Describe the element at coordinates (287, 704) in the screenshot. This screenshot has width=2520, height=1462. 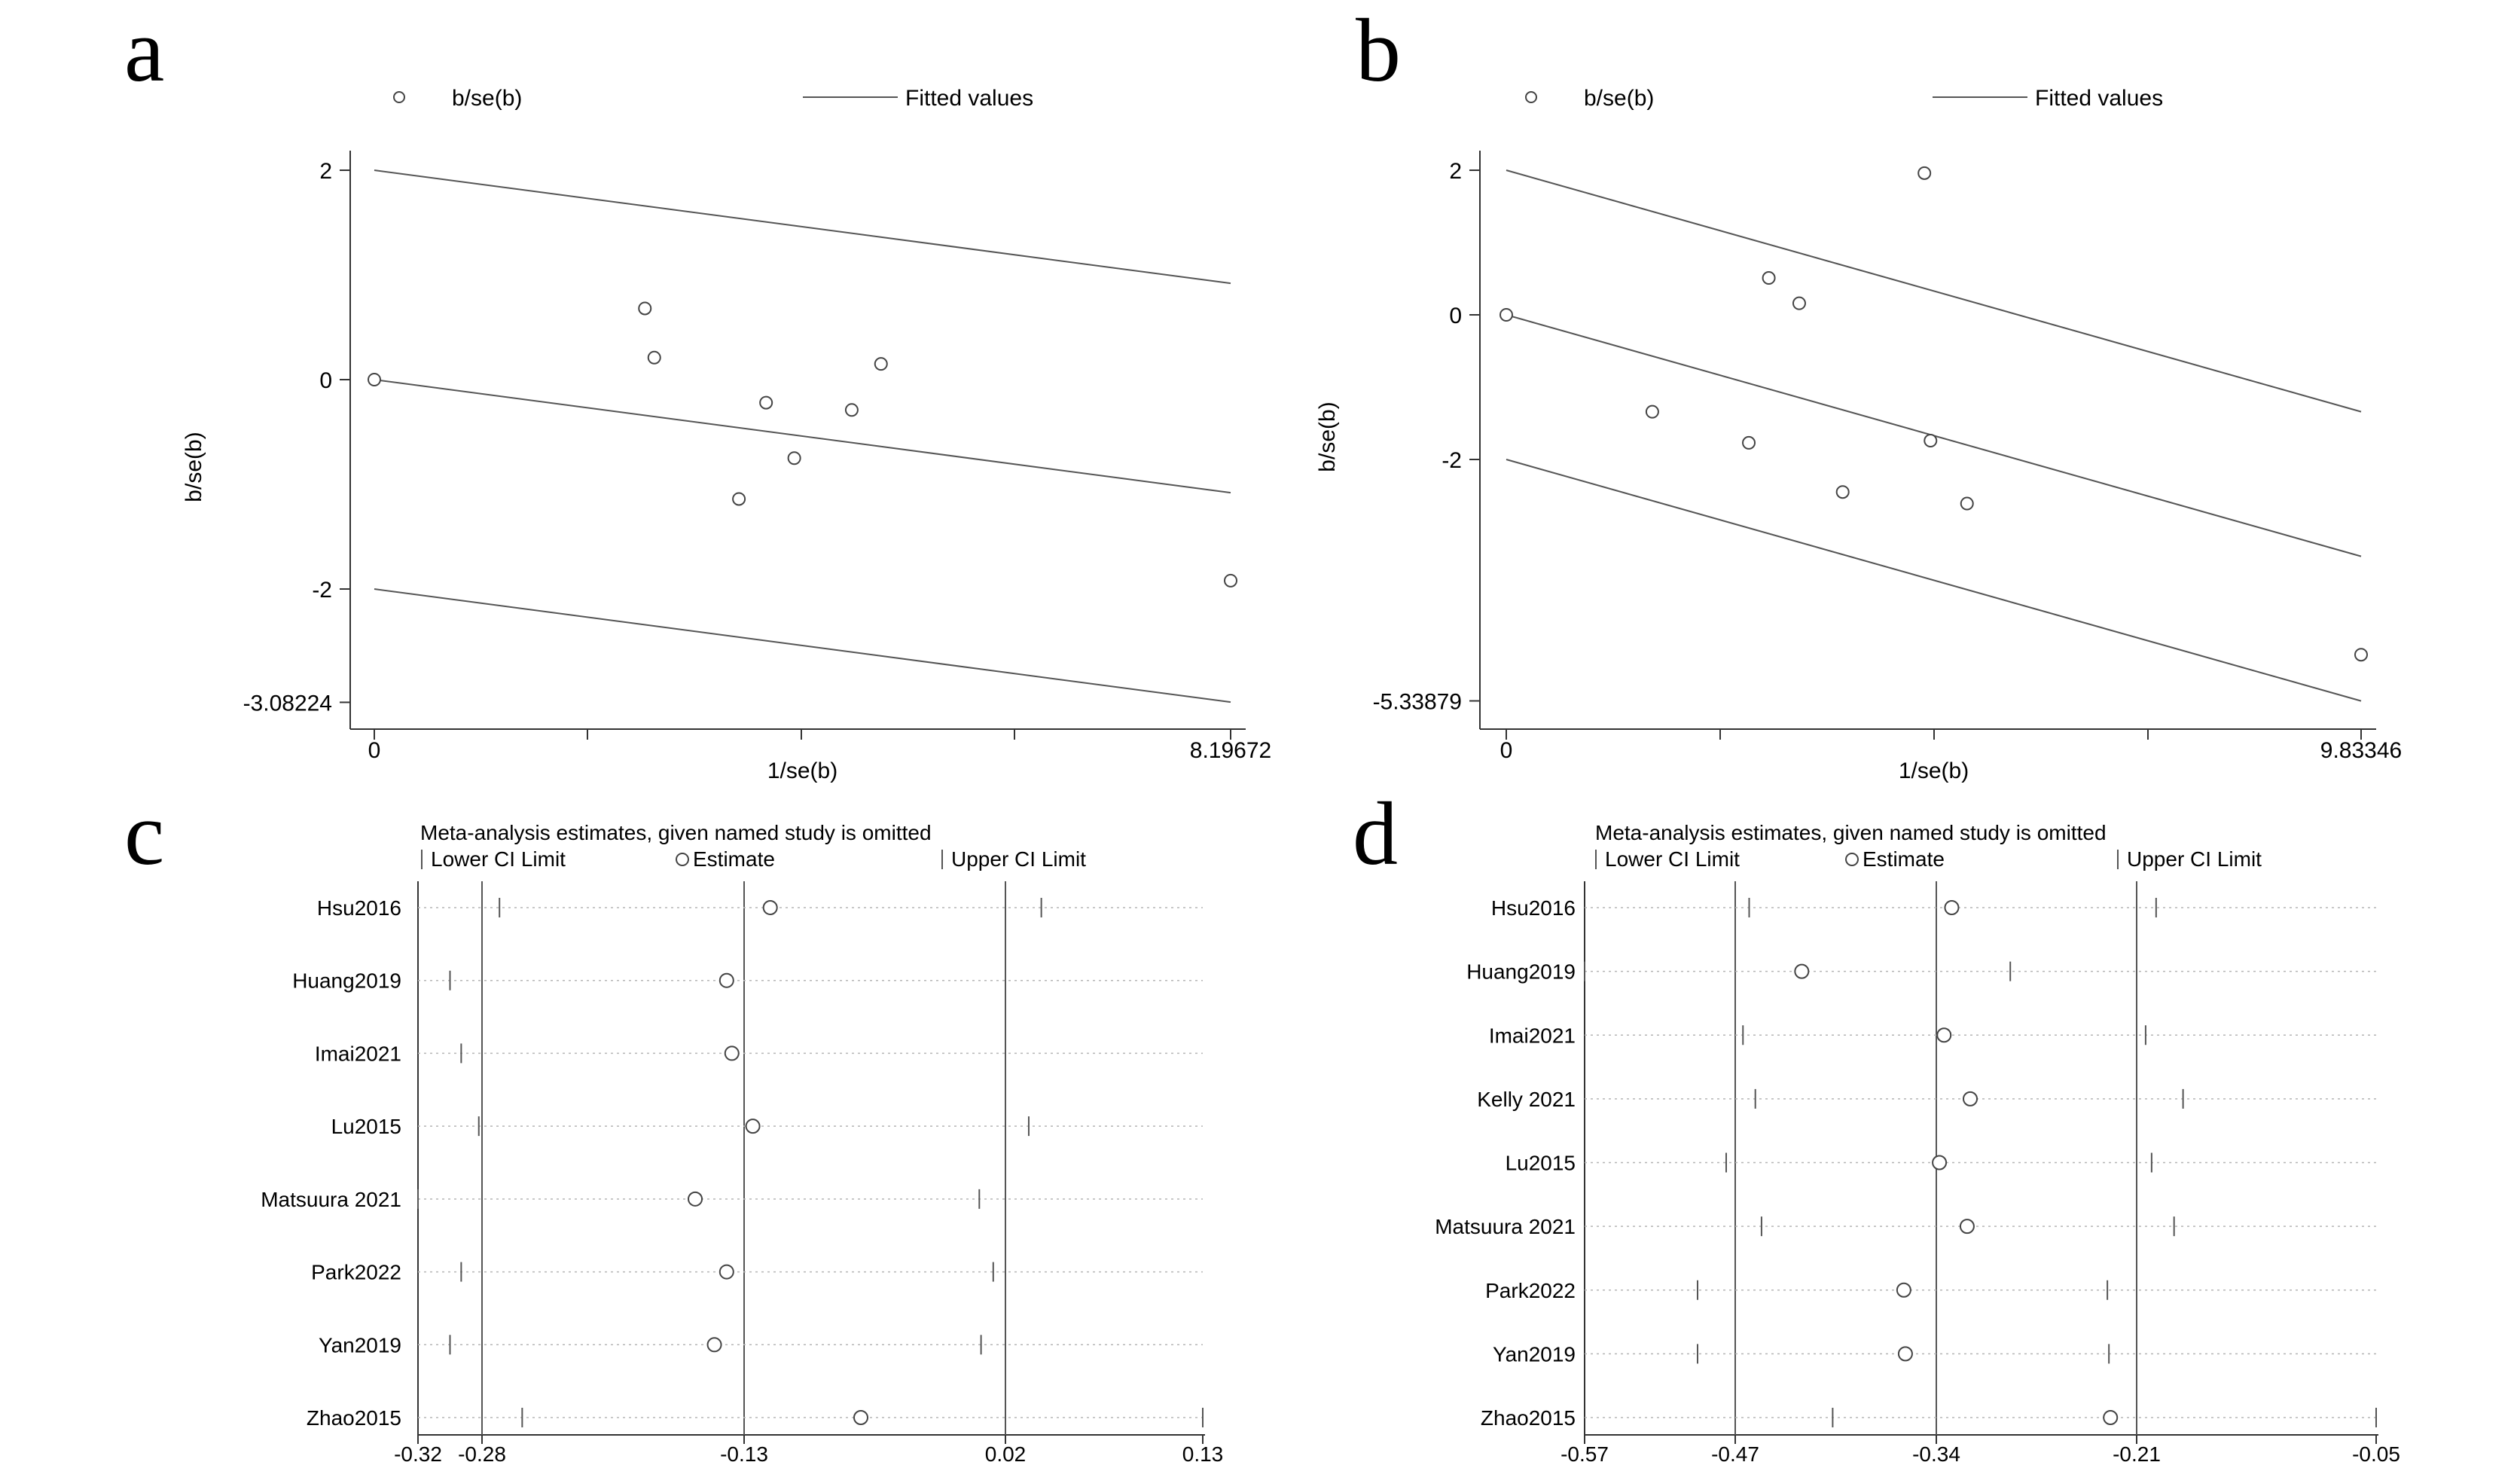
I see `panel-a-y-tick-label: -3.08224` at that location.